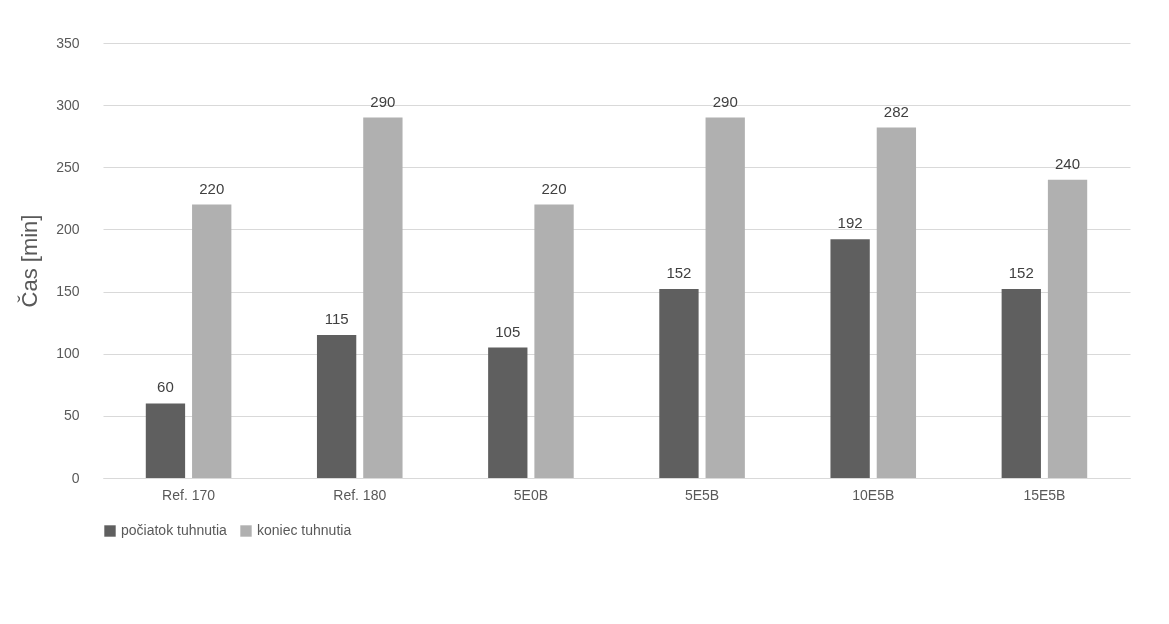 The height and width of the screenshot is (624, 1169). Describe the element at coordinates (850, 223) in the screenshot. I see `data-label: 192` at that location.